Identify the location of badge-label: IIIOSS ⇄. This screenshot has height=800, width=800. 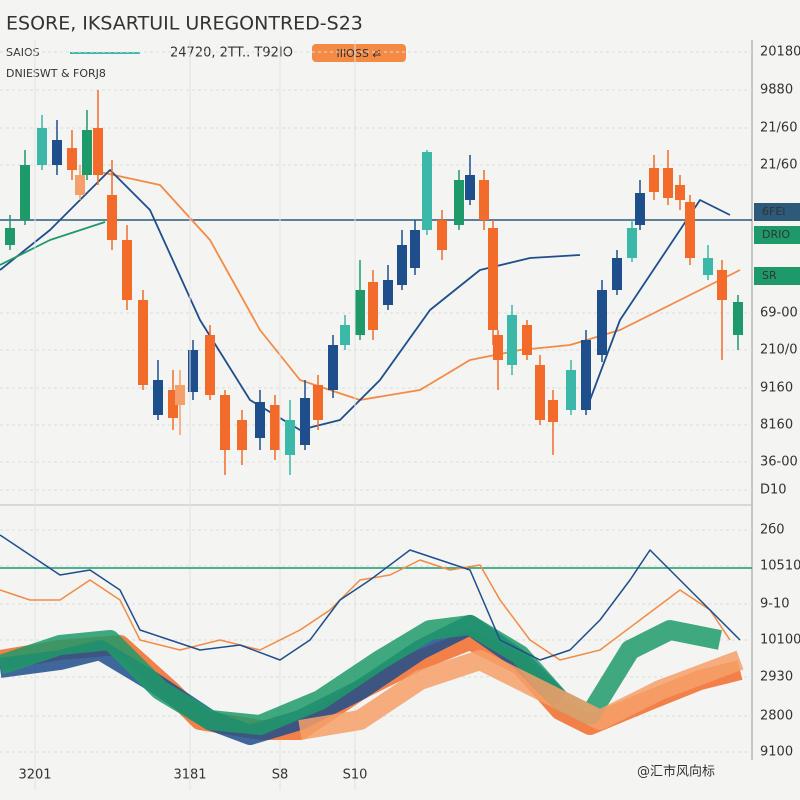
(358, 53).